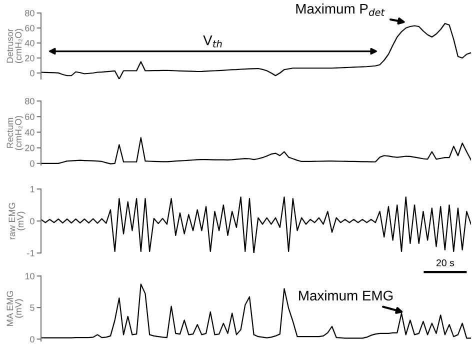  What do you see at coordinates (15, 308) in the screenshot?
I see `y-axis-title: MA EMG (mV)` at bounding box center [15, 308].